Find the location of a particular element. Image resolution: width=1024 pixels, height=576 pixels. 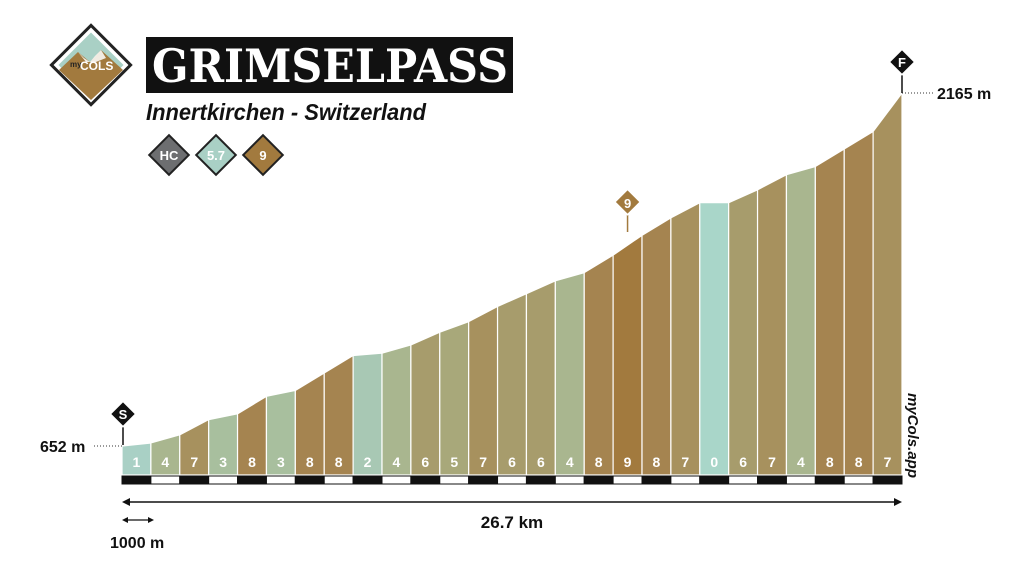

mycols-logo: my COLS is located at coordinates (91, 65).